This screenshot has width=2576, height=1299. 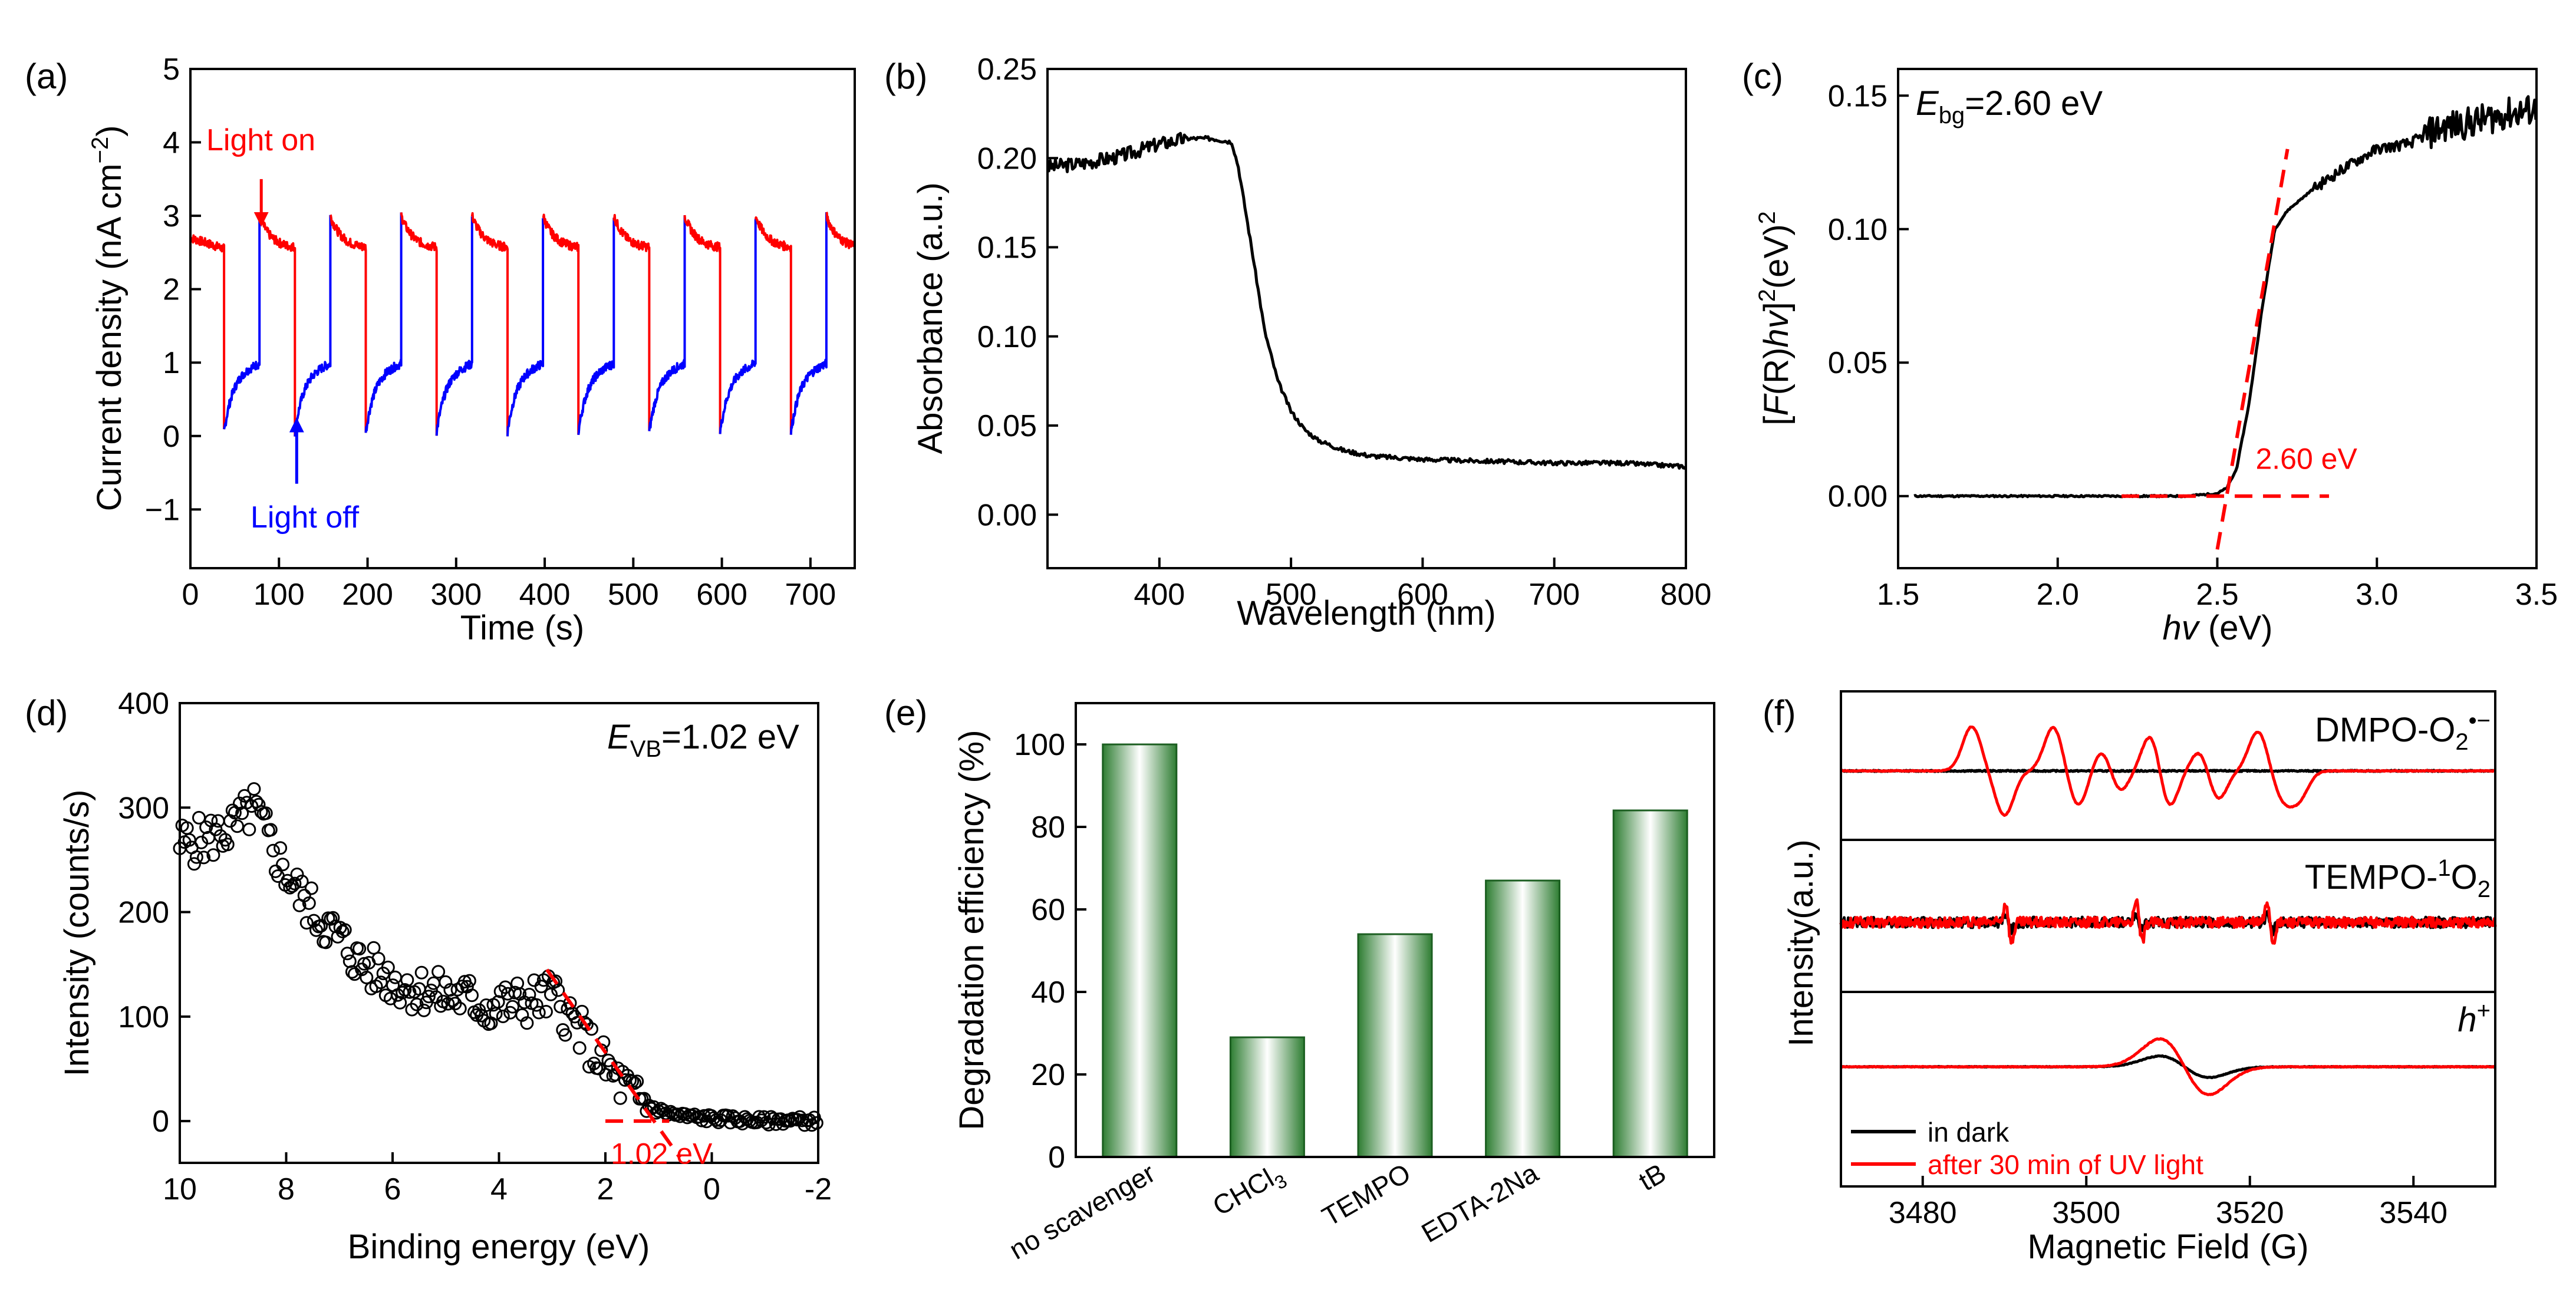 I want to click on panel-b-ytick-label: 0.00, so click(x=1007, y=515).